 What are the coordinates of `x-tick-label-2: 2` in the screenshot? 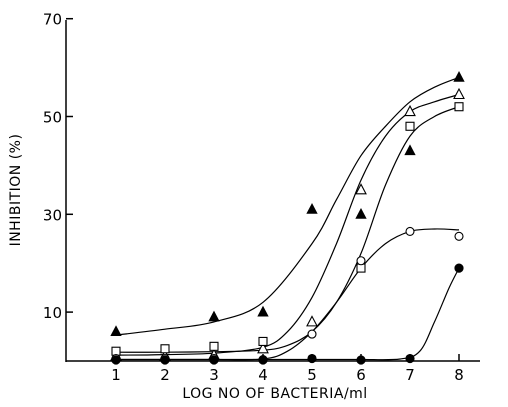 It's located at (165, 375).